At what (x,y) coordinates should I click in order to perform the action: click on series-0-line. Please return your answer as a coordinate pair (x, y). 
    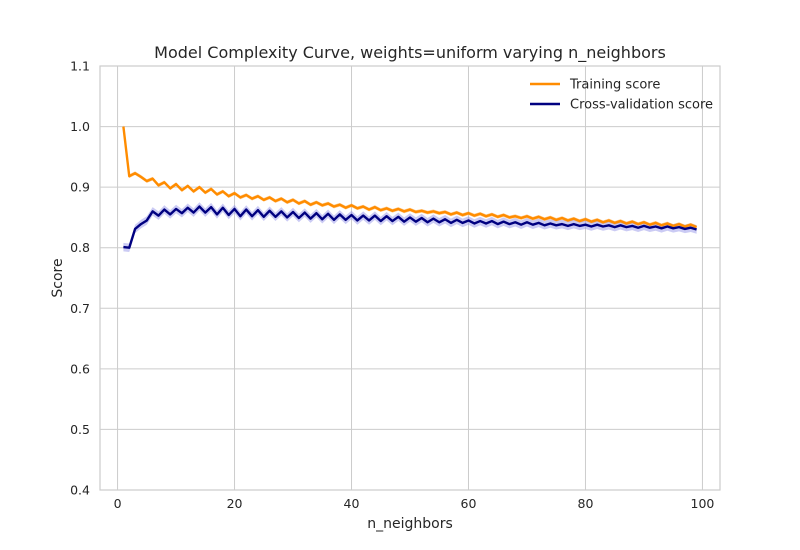
    Looking at the image, I should click on (410, 177).